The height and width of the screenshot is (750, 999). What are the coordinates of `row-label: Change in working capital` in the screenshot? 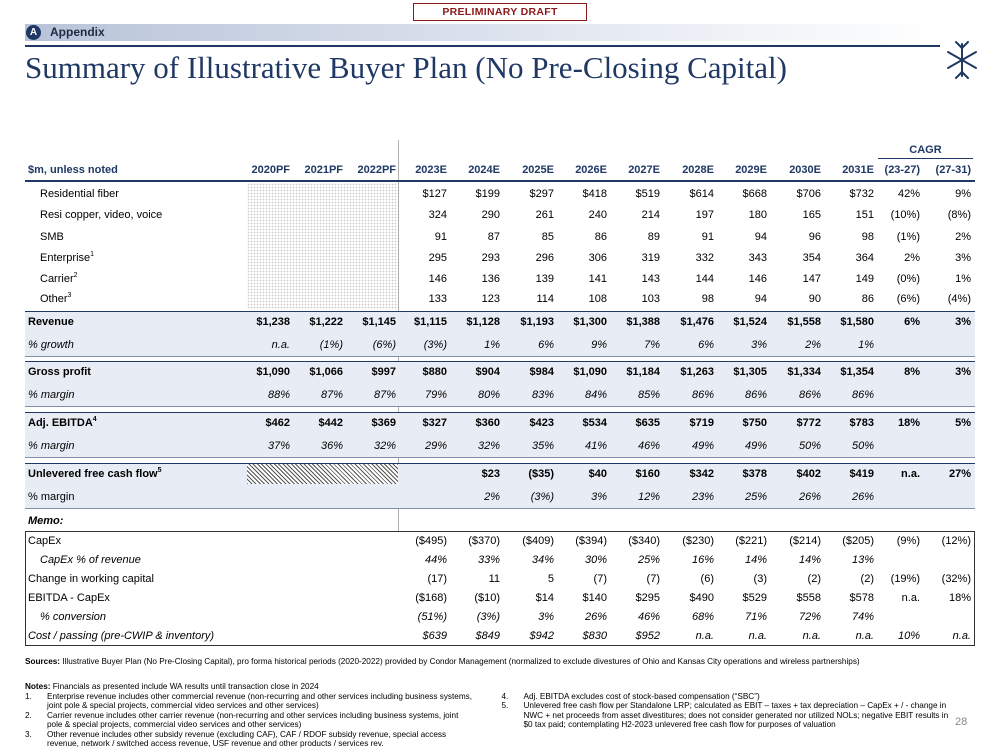 It's located at (91, 579).